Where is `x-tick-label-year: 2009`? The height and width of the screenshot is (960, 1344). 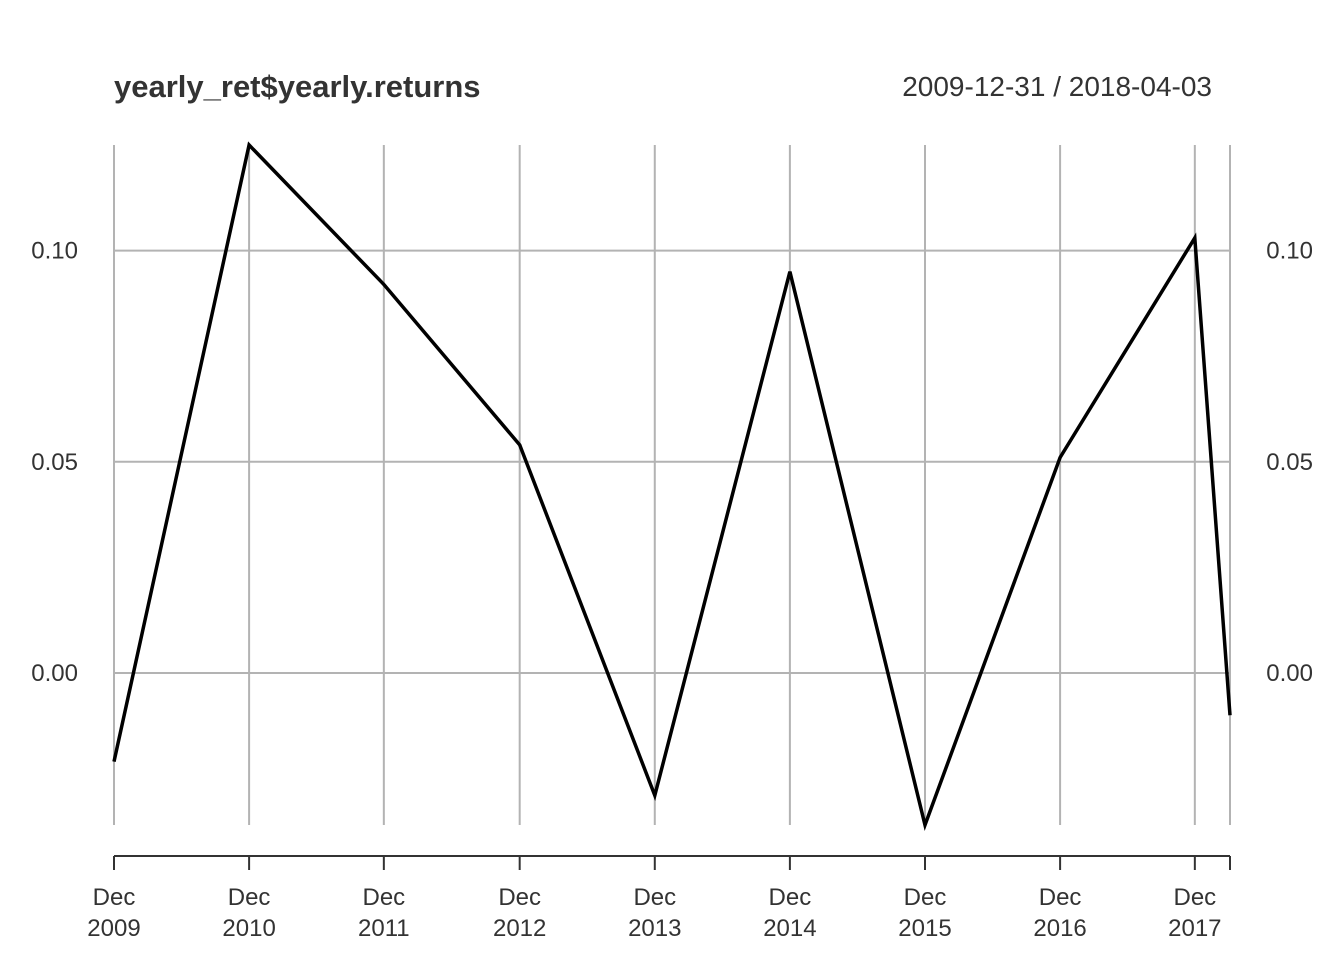 x-tick-label-year: 2009 is located at coordinates (113, 928).